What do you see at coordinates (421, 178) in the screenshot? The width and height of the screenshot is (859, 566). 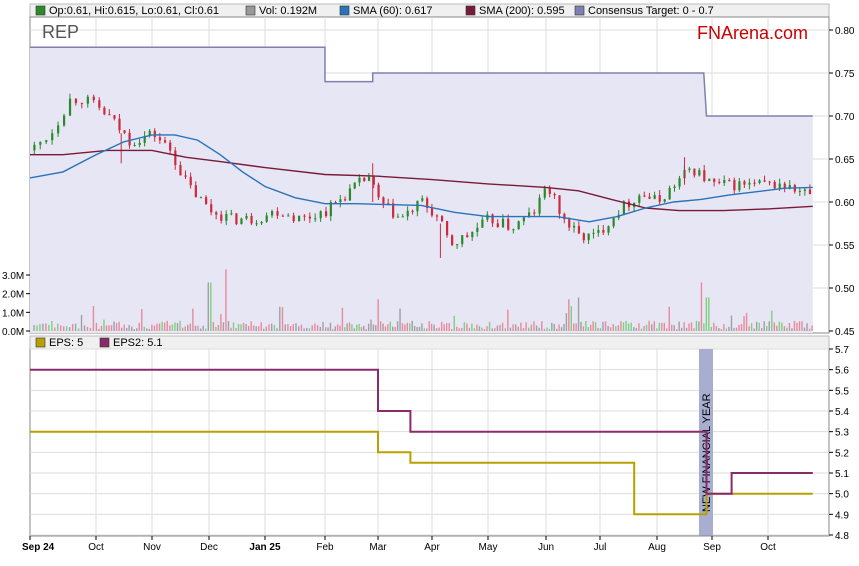 I see `sma60-line` at bounding box center [421, 178].